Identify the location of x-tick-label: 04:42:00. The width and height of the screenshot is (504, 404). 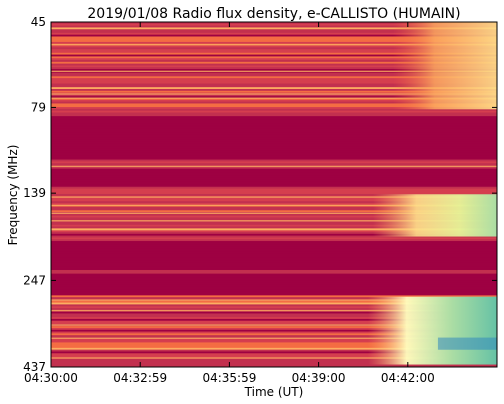
(408, 378).